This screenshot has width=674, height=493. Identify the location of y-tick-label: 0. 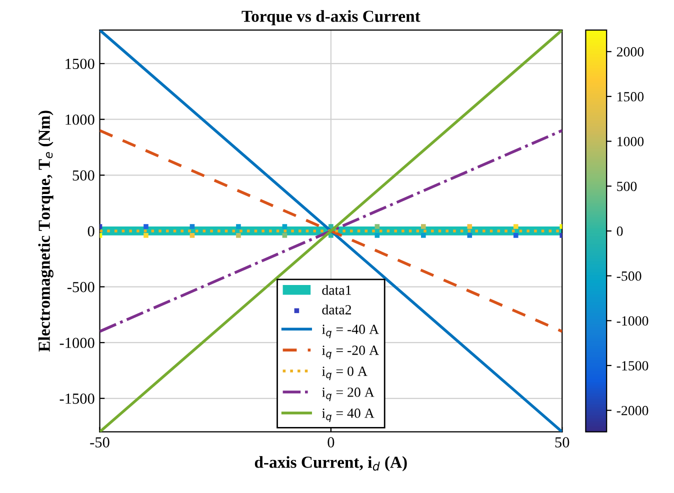
(91, 231).